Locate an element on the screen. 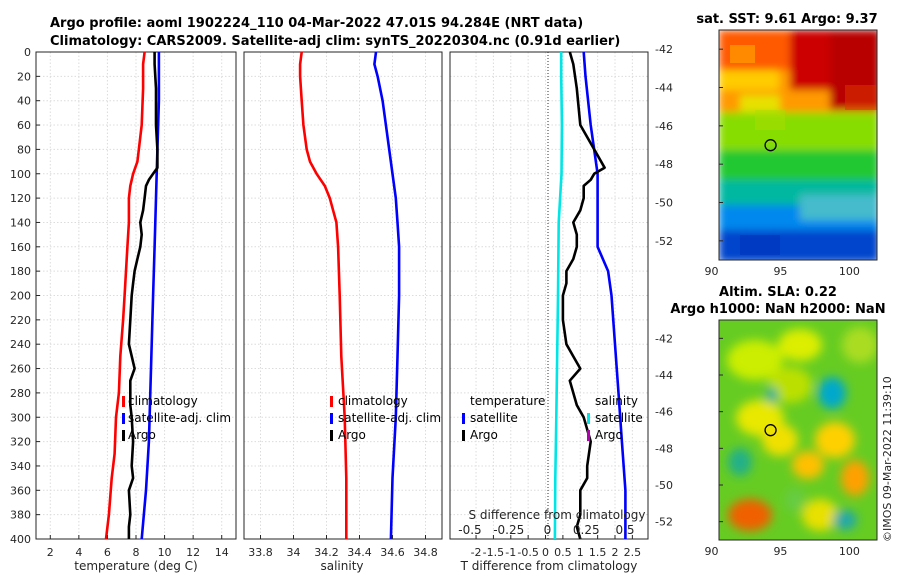  legend-title-salinity: salinity is located at coordinates (616, 401).